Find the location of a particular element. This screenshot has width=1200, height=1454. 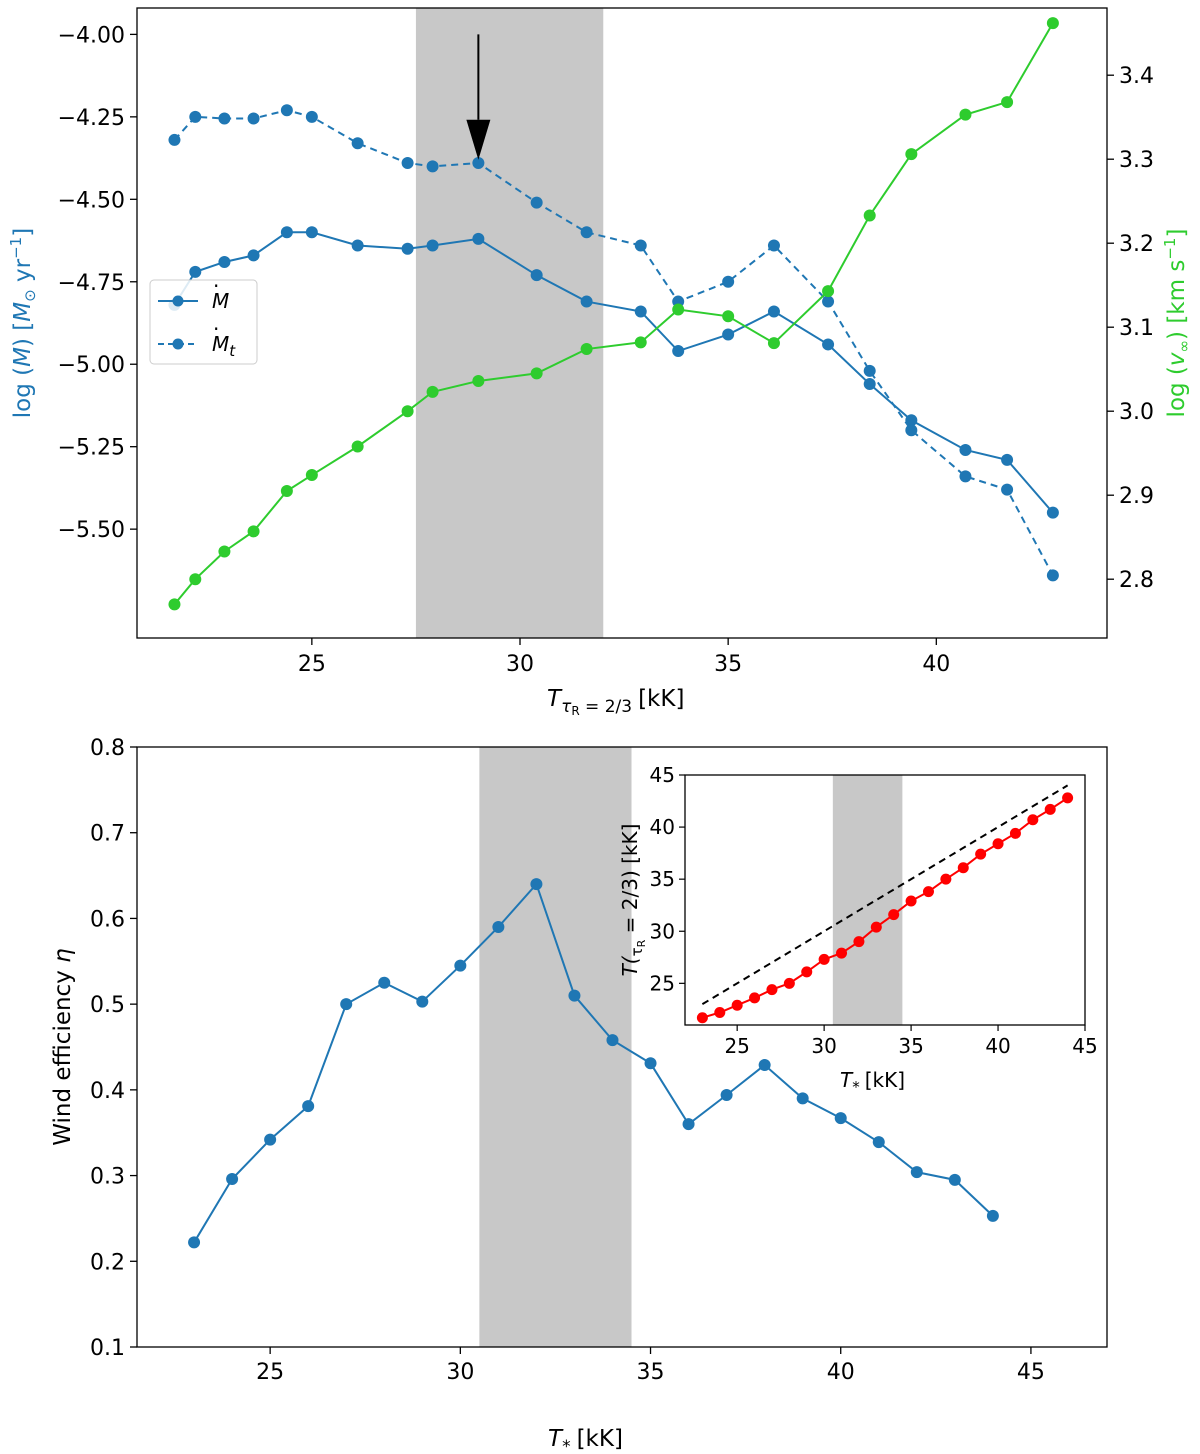

inset-y-ticks: 25 30 35 40 45 is located at coordinates (667, 879).